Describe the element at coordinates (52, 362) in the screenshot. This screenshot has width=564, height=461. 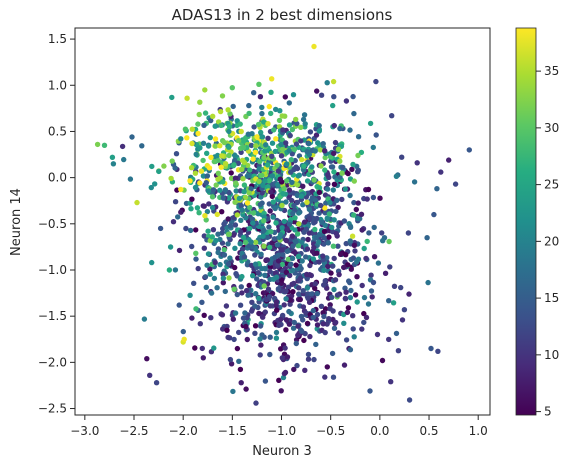
I see `y-tick-label: −2.0` at that location.